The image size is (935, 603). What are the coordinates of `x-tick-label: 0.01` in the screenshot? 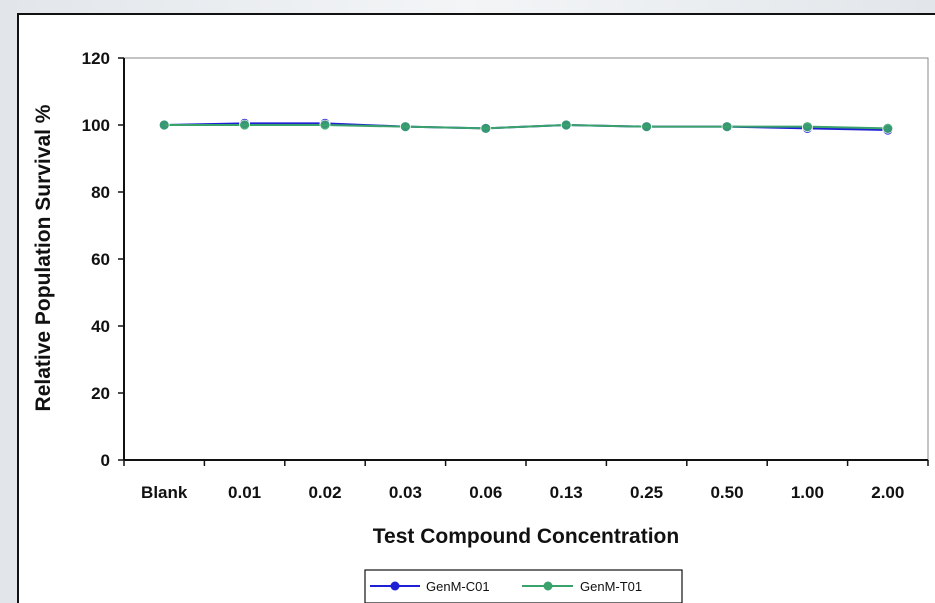 It's located at (244, 492).